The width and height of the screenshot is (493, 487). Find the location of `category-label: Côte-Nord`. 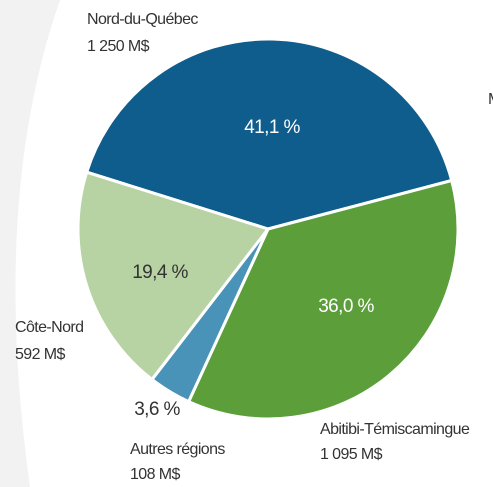

category-label: Côte-Nord is located at coordinates (49, 327).